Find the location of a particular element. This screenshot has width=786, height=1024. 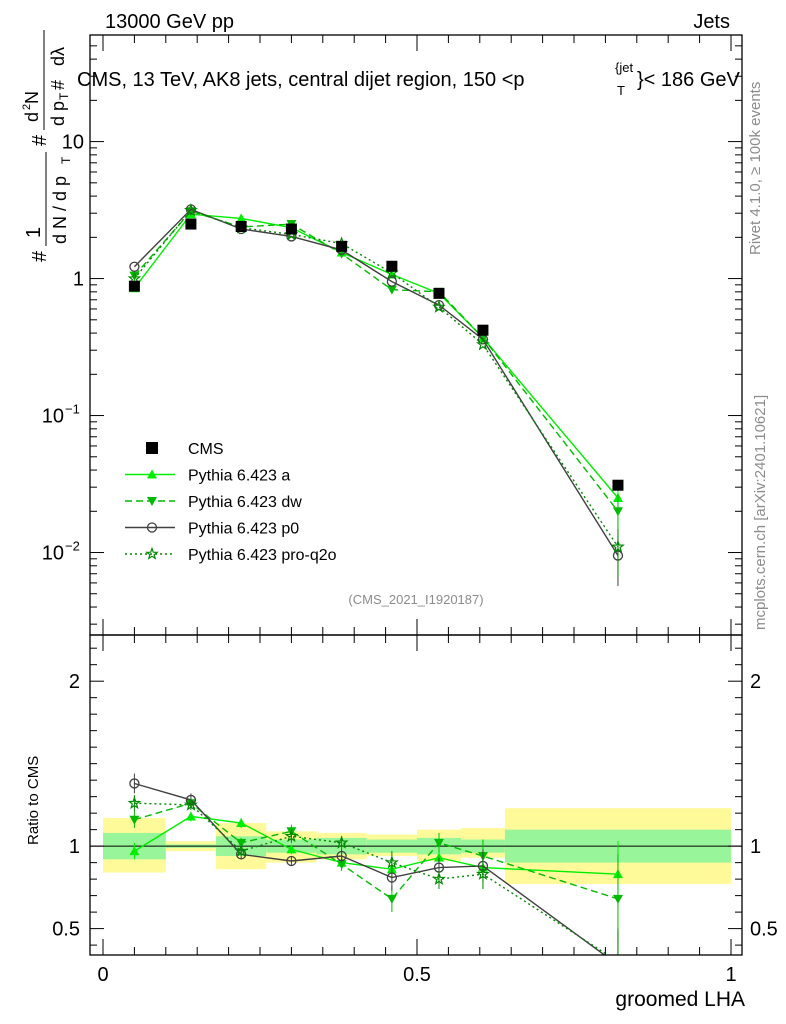

x-tick-label: 0 is located at coordinates (102, 975).